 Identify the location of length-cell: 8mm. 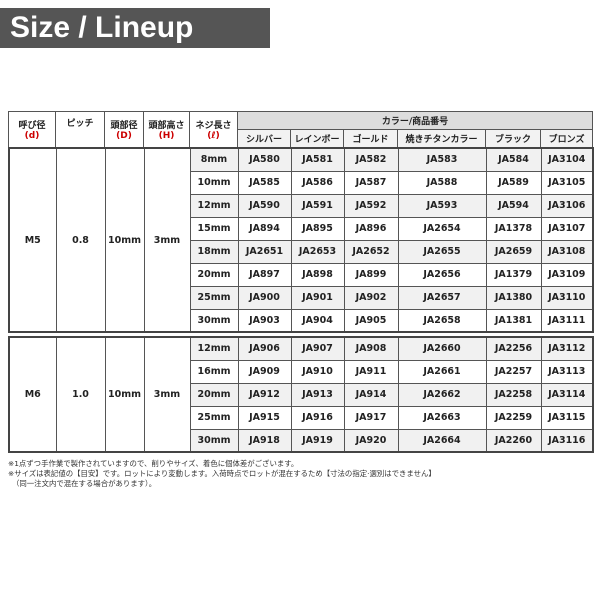
(214, 159).